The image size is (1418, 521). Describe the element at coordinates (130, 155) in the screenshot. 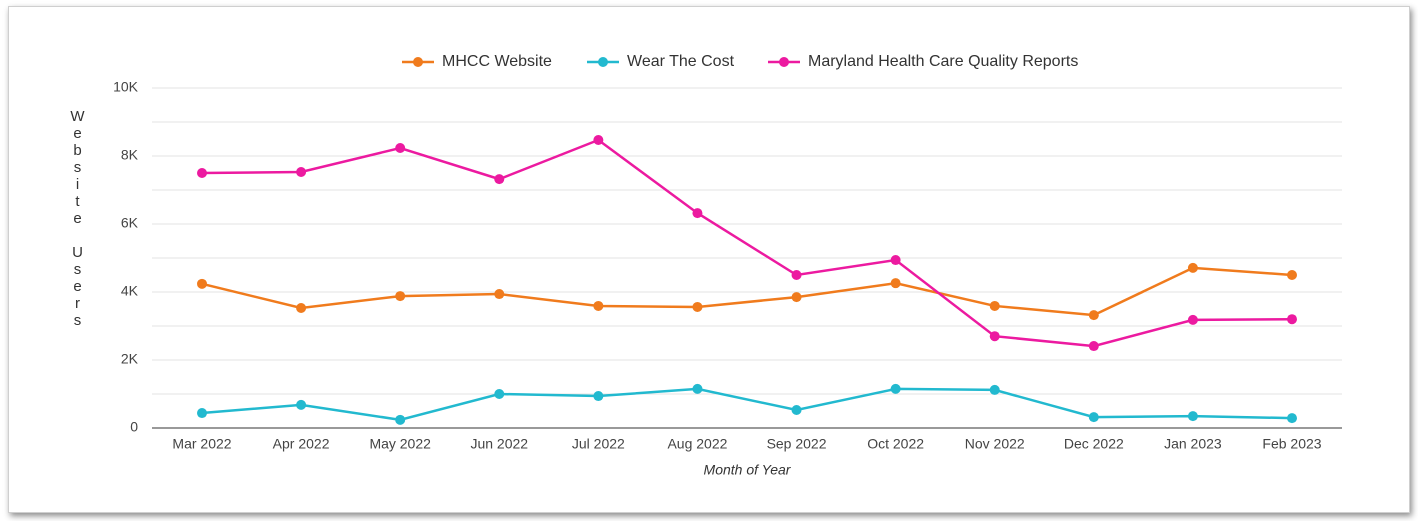

I see `y-tick-label: 8K` at that location.